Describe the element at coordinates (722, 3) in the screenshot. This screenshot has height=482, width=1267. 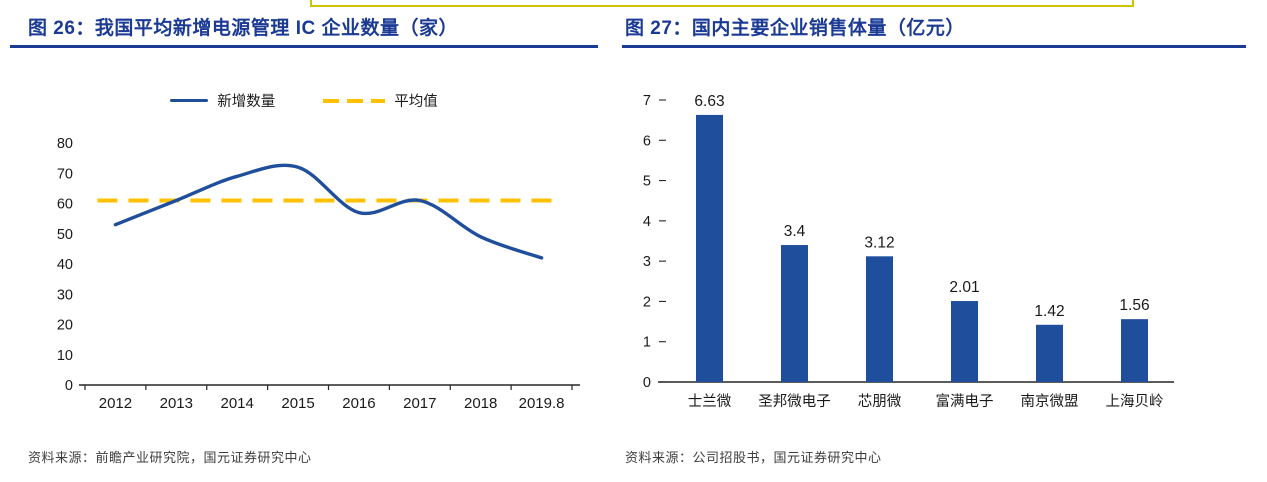
I see `highlight-box-bottom-edge` at that location.